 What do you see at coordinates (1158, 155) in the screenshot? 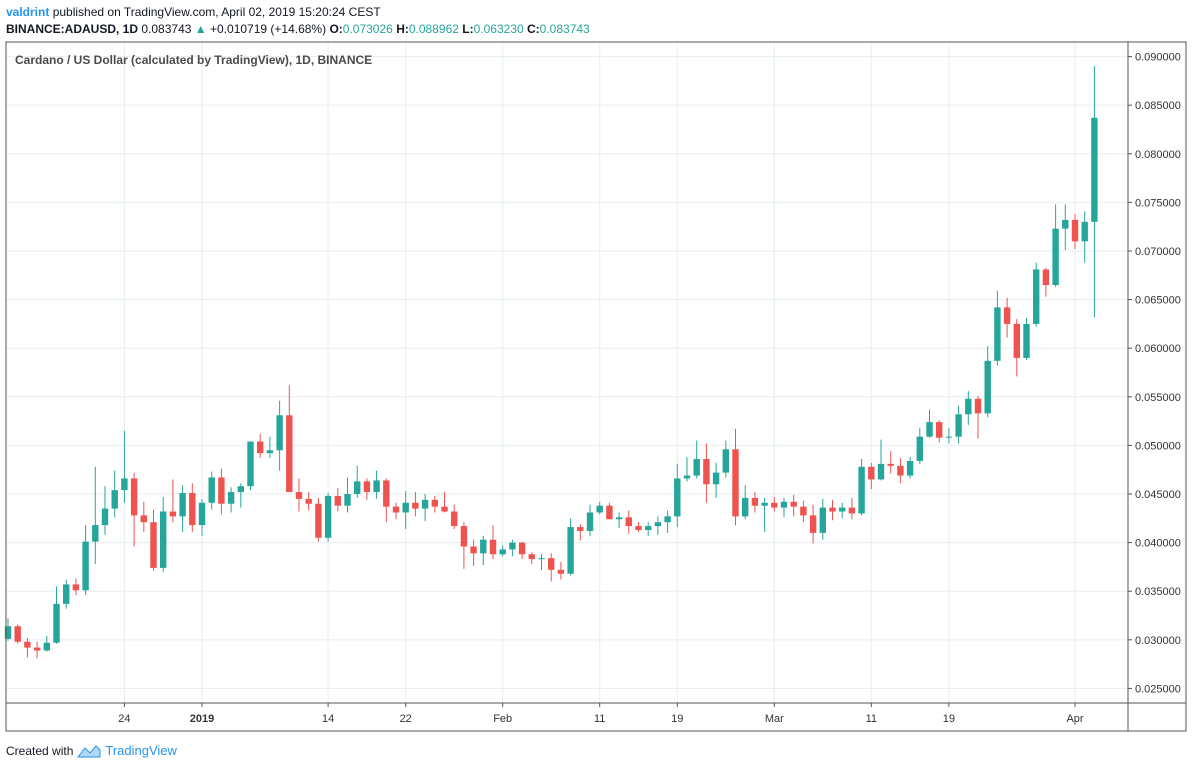
I see `y-tick-label: 0.080000` at bounding box center [1158, 155].